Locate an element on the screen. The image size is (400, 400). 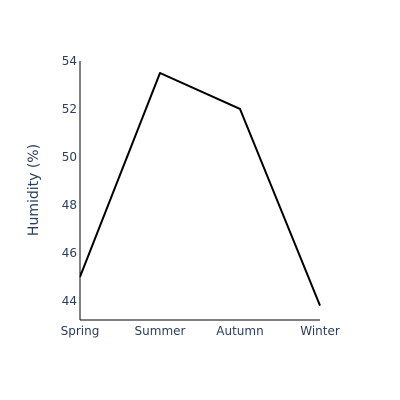
x-tick-label: Spring is located at coordinates (80, 331).